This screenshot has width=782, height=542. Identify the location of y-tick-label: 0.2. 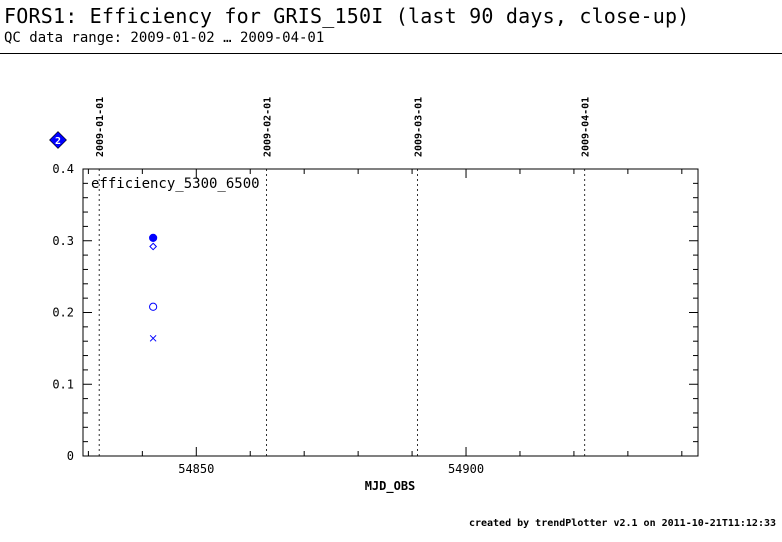
(63, 313).